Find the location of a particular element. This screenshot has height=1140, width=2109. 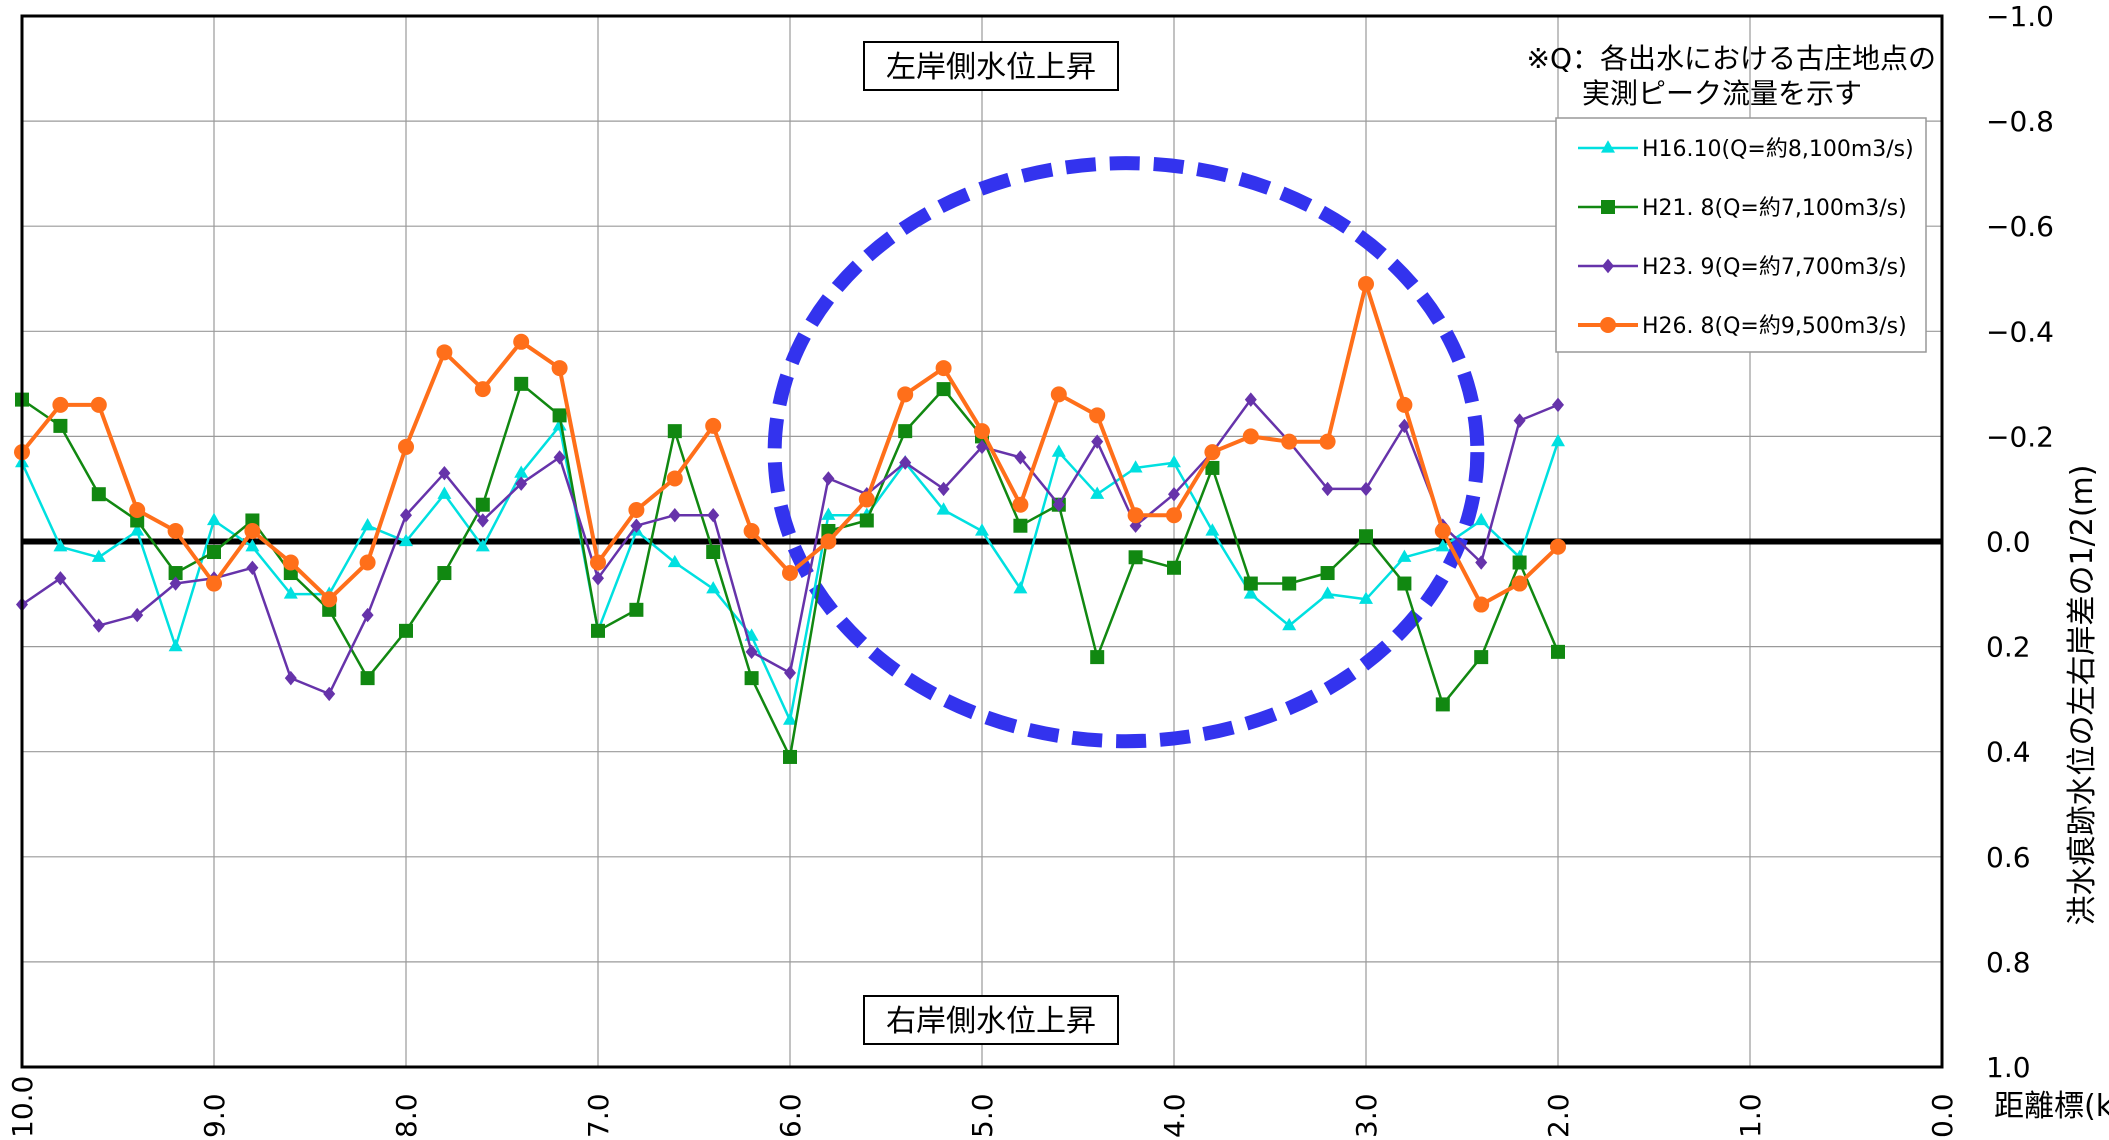

y-tick-label: −0.2 is located at coordinates (2020, 436).